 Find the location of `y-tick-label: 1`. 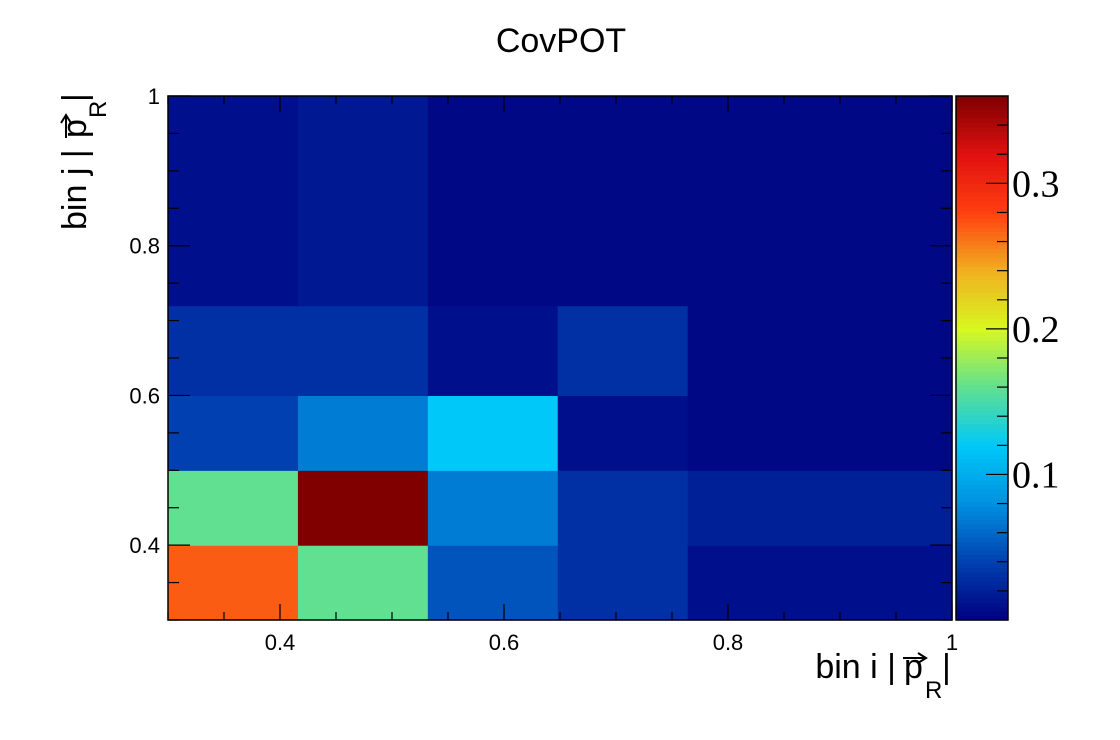

y-tick-label: 1 is located at coordinates (154, 96).